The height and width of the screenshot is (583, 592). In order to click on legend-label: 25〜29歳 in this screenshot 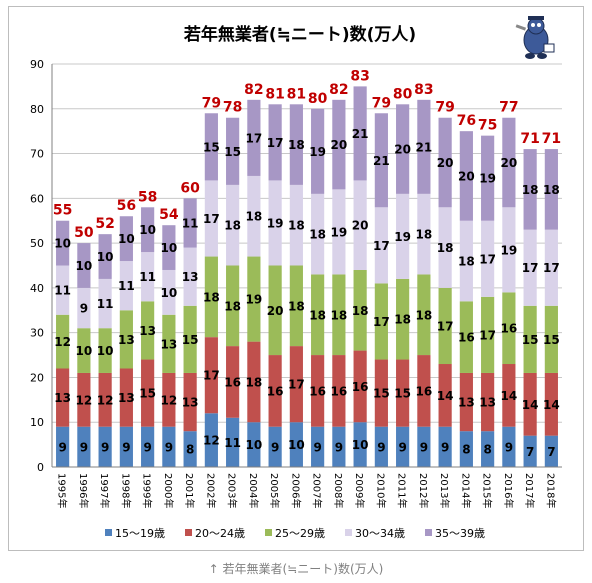, I will do `click(300, 533)`.